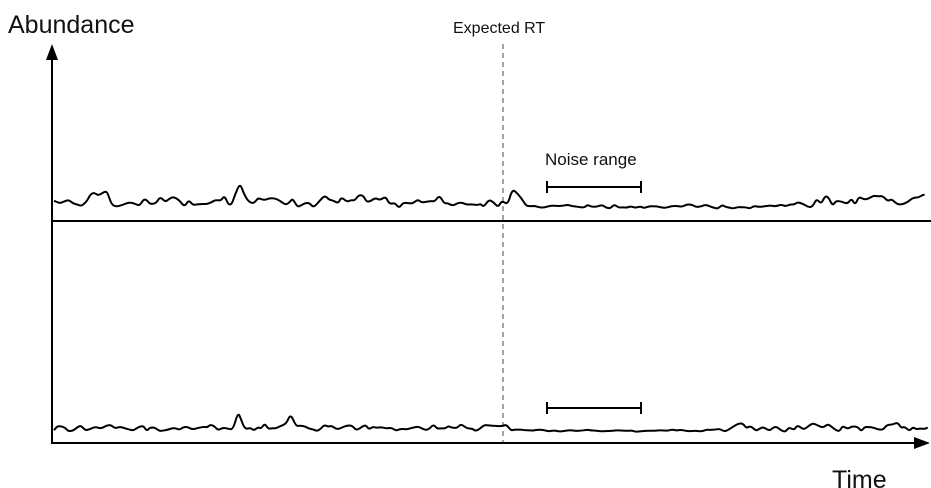  What do you see at coordinates (922, 443) in the screenshot?
I see `arrow-right-icon` at bounding box center [922, 443].